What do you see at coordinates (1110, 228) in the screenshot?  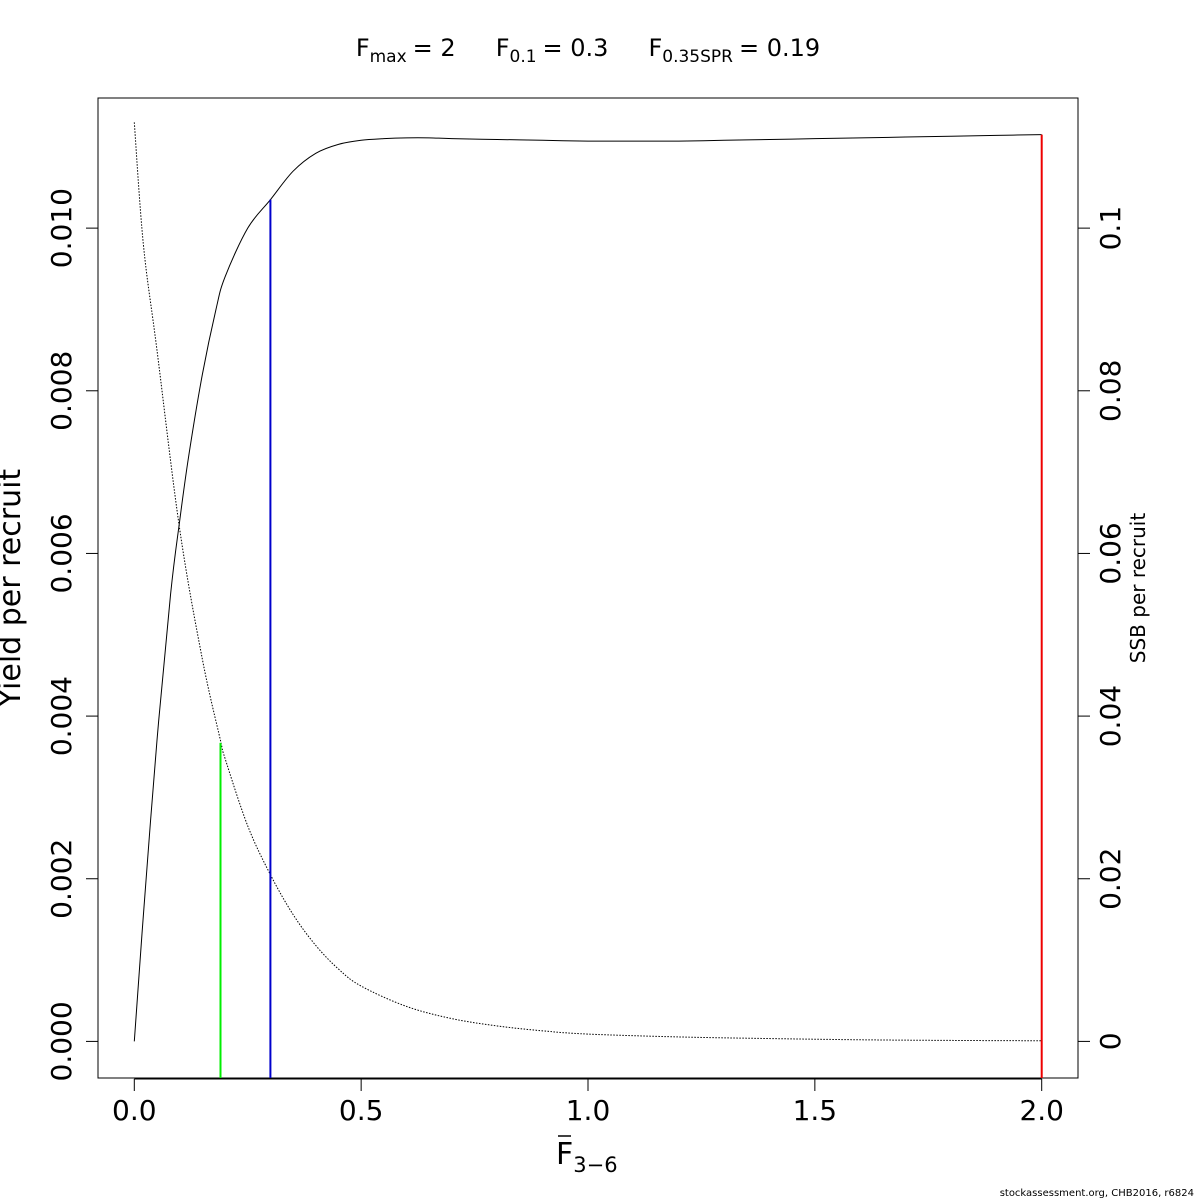 I see `y2-tick-label: 0.1` at bounding box center [1110, 228].